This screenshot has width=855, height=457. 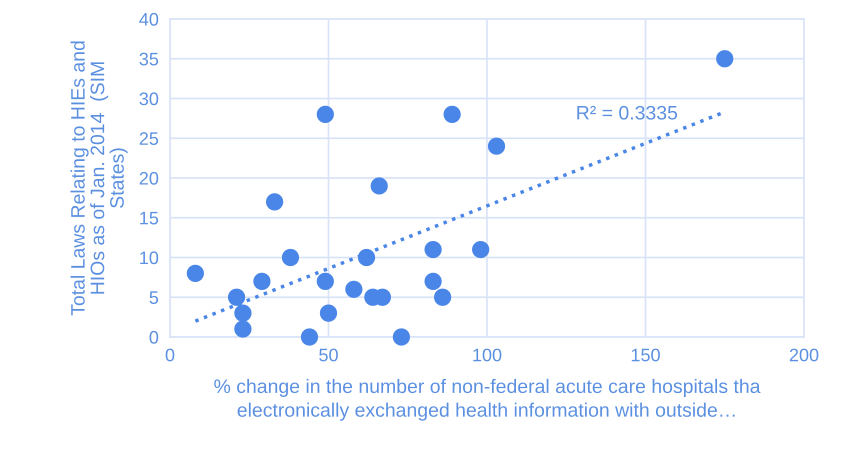 I want to click on y-tick-label: 15, so click(x=149, y=218).